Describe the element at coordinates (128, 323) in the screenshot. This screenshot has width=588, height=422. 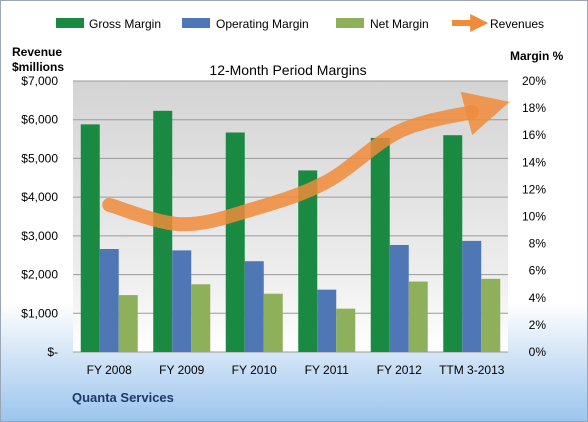
I see `bar-net-margin-fy-2008` at that location.